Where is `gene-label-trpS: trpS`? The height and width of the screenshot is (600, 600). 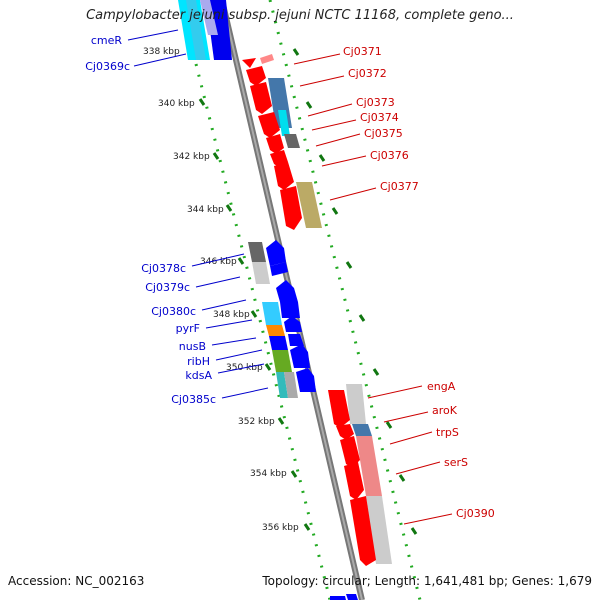 gene-label-trpS: trpS is located at coordinates (447, 432).